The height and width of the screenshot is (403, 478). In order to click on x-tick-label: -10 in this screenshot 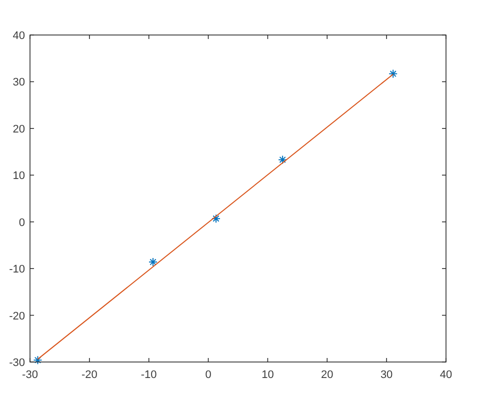, I will do `click(148, 375)`.